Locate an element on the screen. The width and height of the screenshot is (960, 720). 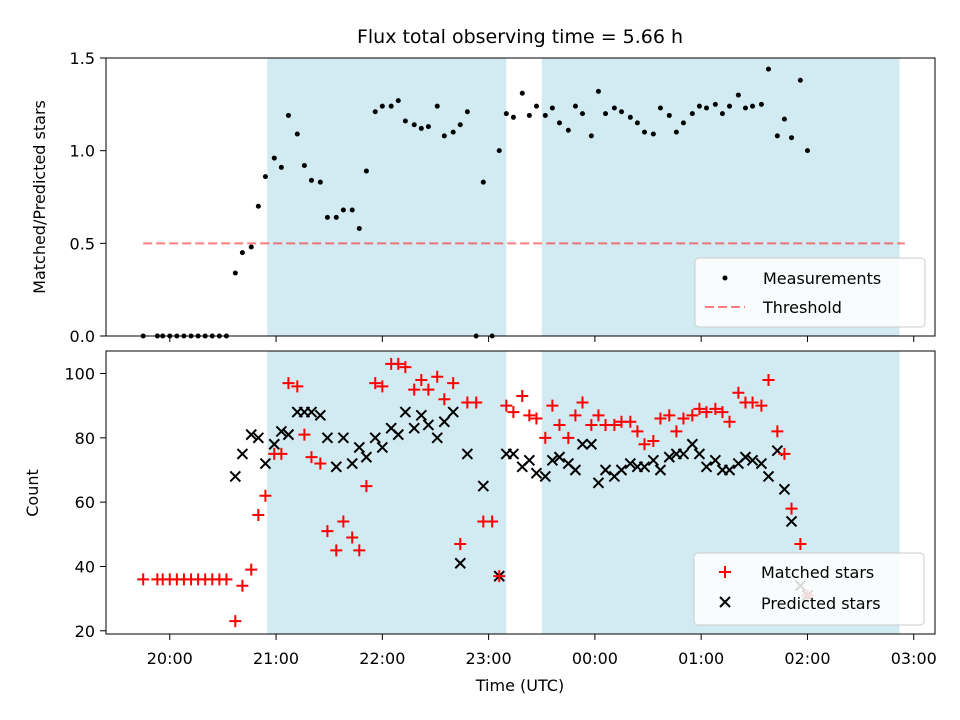
legend-matched-marker is located at coordinates (725, 572).